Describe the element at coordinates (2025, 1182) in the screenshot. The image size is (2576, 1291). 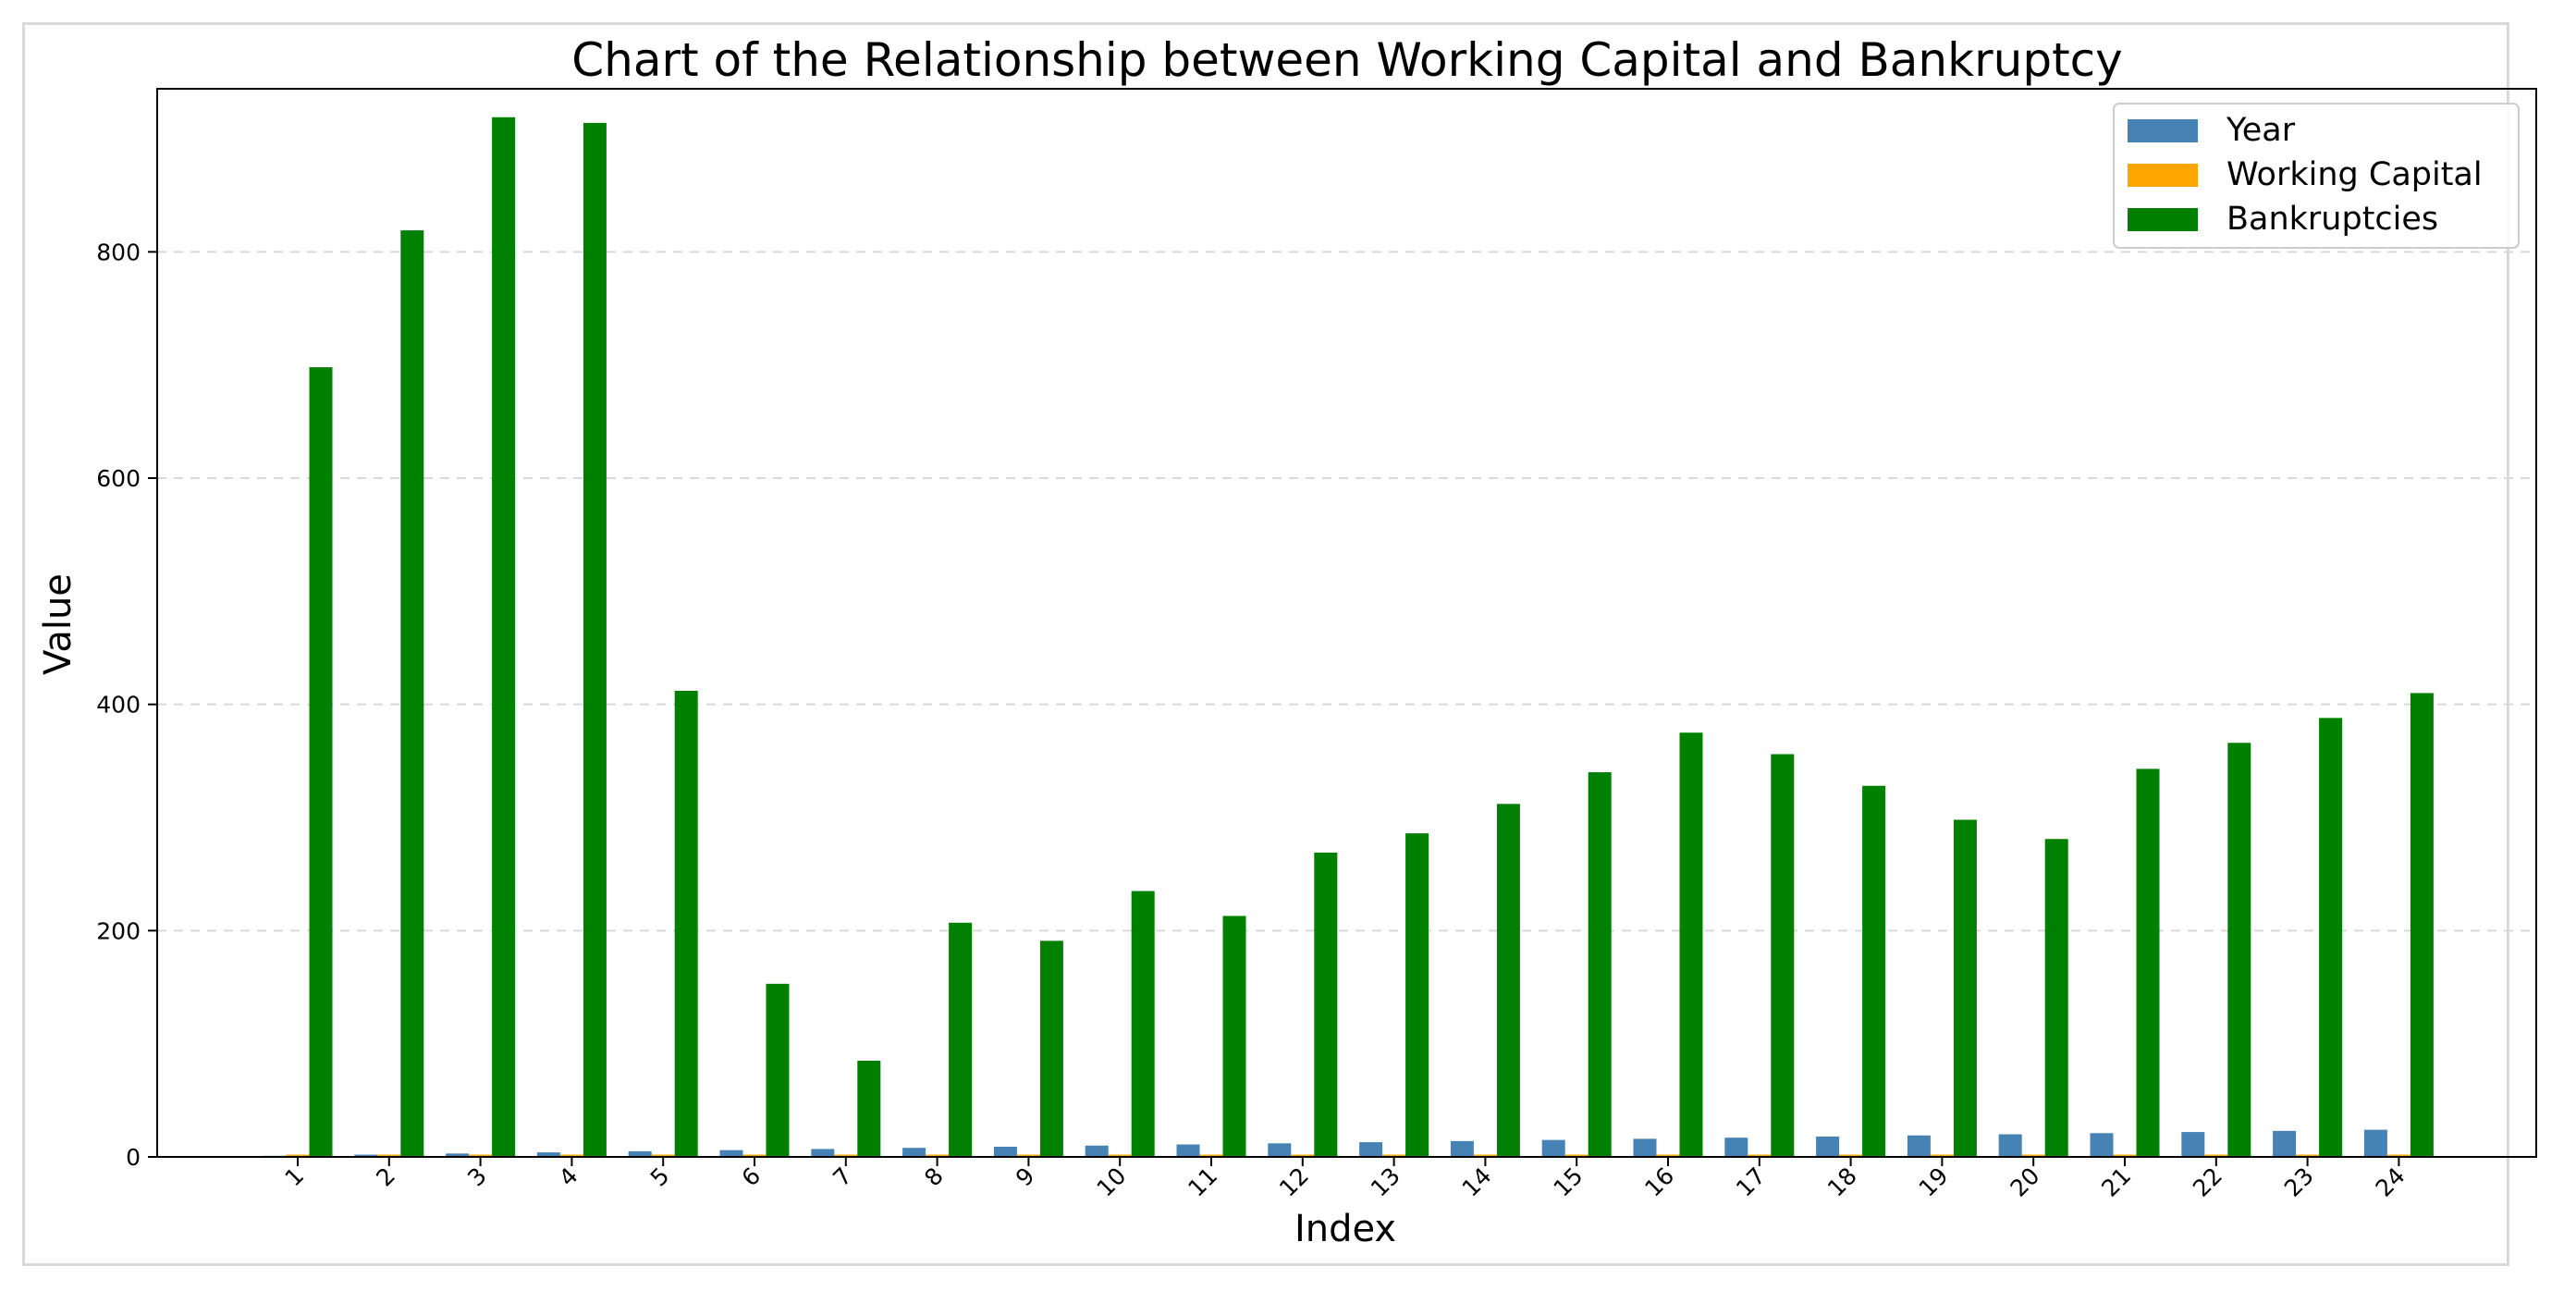
I see `x-tick-label: 20` at that location.